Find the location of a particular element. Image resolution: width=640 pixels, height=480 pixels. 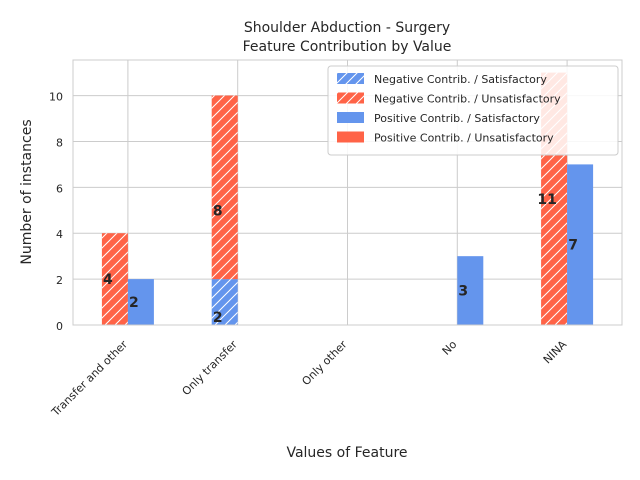

y-tick-label: 0 is located at coordinates (59, 326).